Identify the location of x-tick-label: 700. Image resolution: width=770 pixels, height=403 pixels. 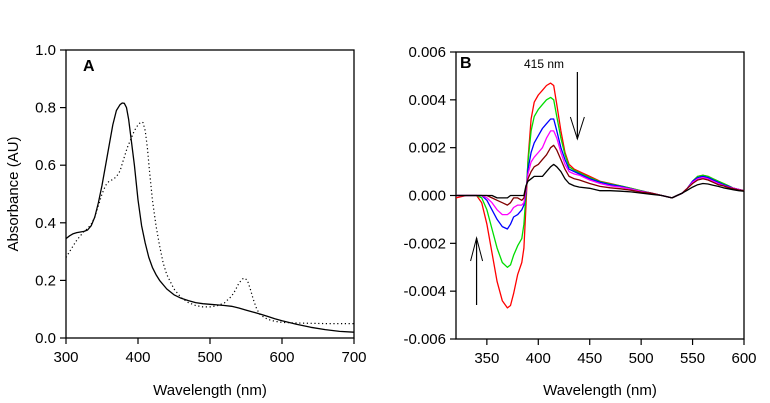
(353, 357).